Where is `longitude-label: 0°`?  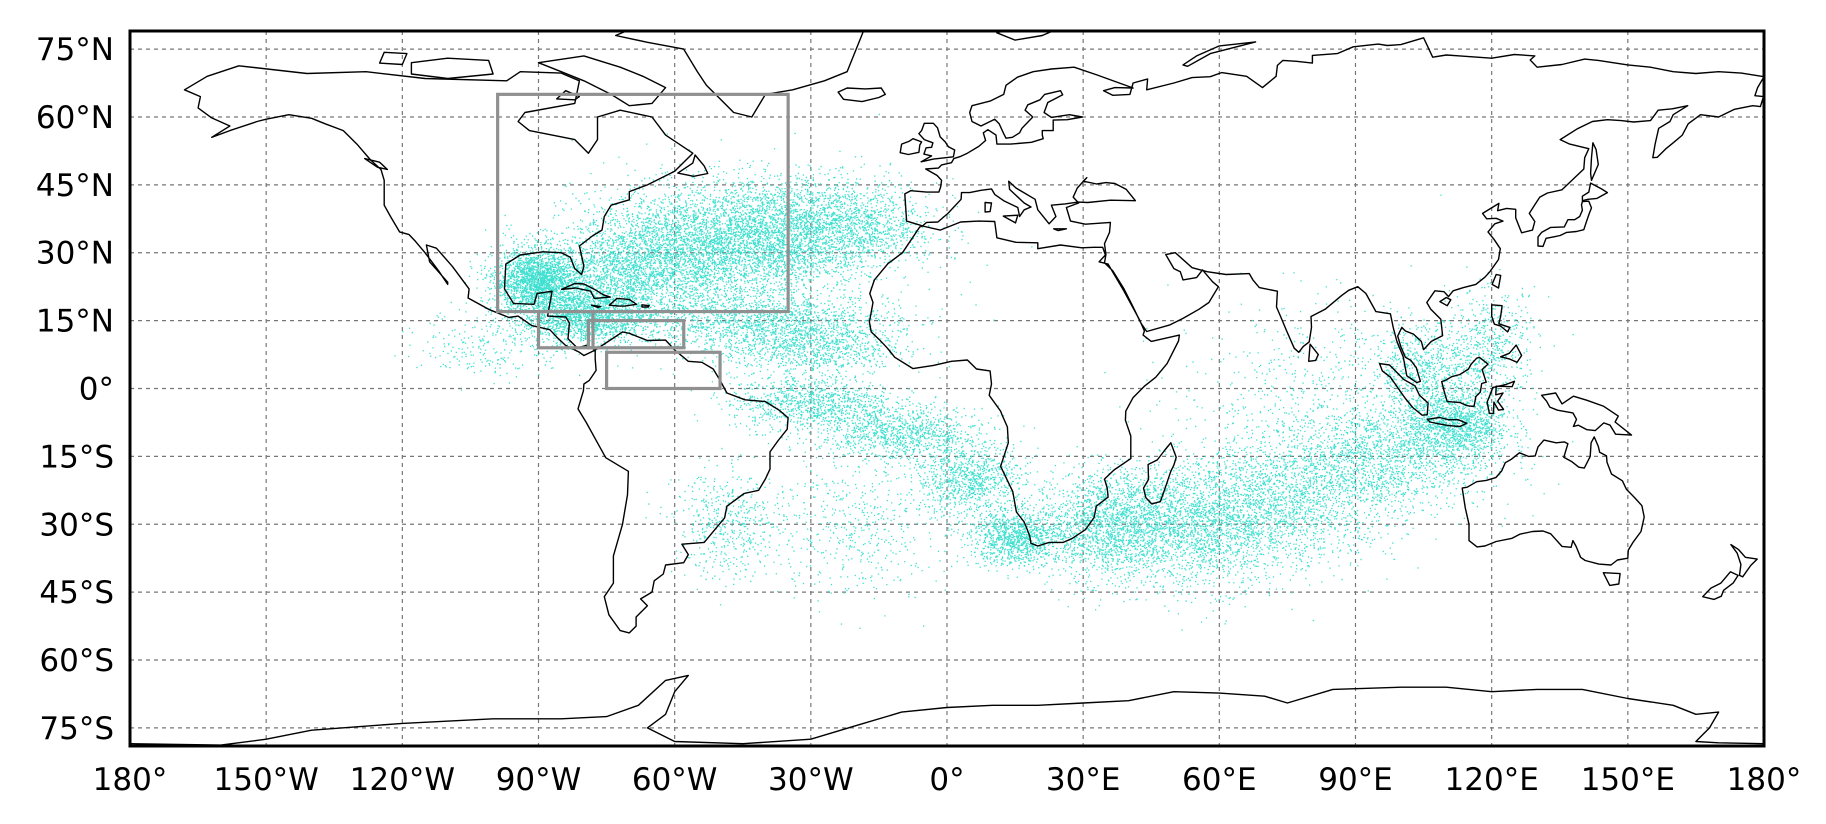 longitude-label: 0° is located at coordinates (946, 780).